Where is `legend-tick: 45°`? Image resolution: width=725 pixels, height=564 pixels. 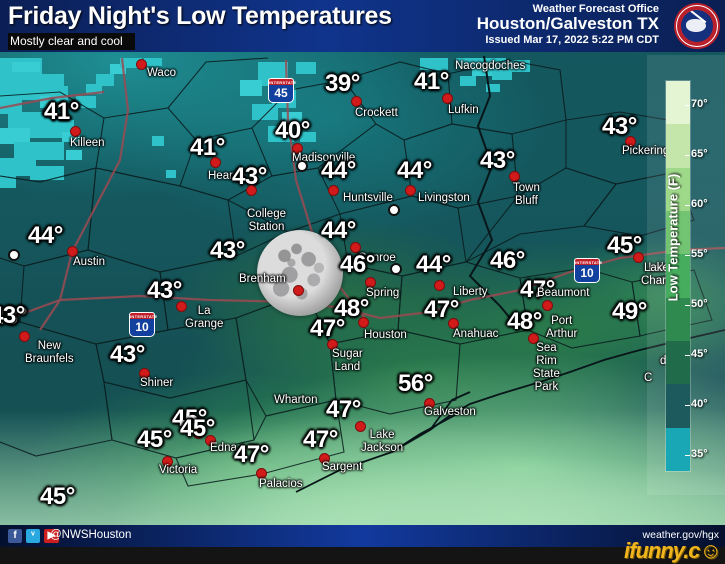 legend-tick: 45° is located at coordinates (696, 354).